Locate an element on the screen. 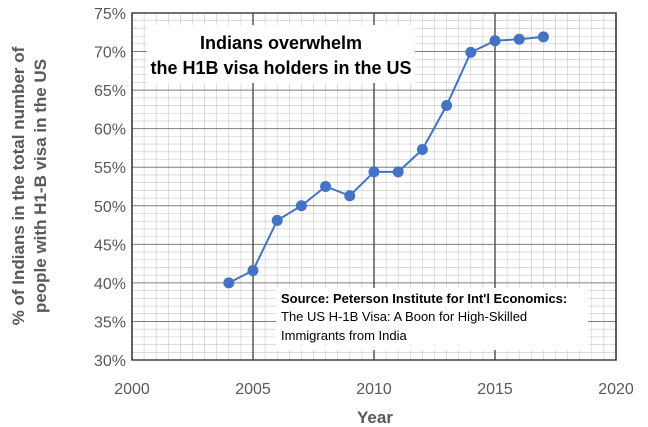 This screenshot has width=648, height=427. source-annotation-line-2: Immigrants from India is located at coordinates (344, 335).